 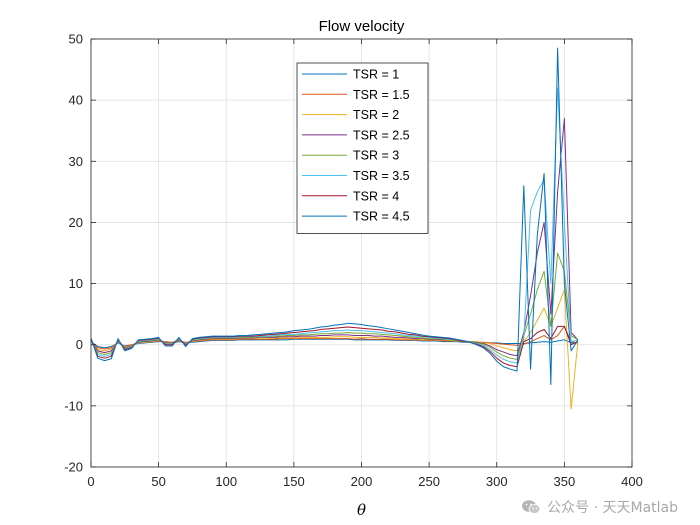 What do you see at coordinates (73, 467) in the screenshot?
I see `y-tick-label: -20` at bounding box center [73, 467].